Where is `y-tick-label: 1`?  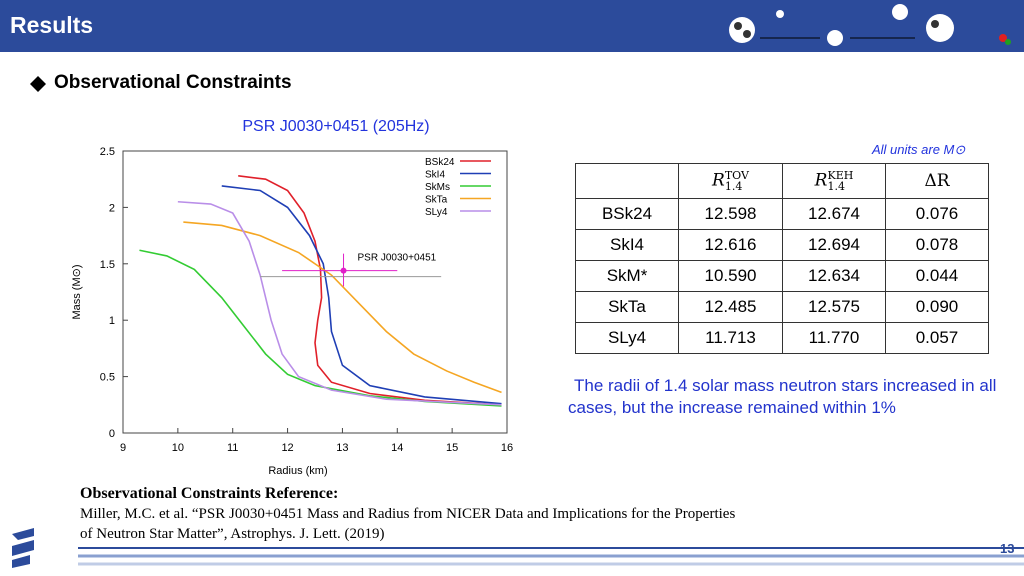
y-tick-label: 1 is located at coordinates (112, 321).